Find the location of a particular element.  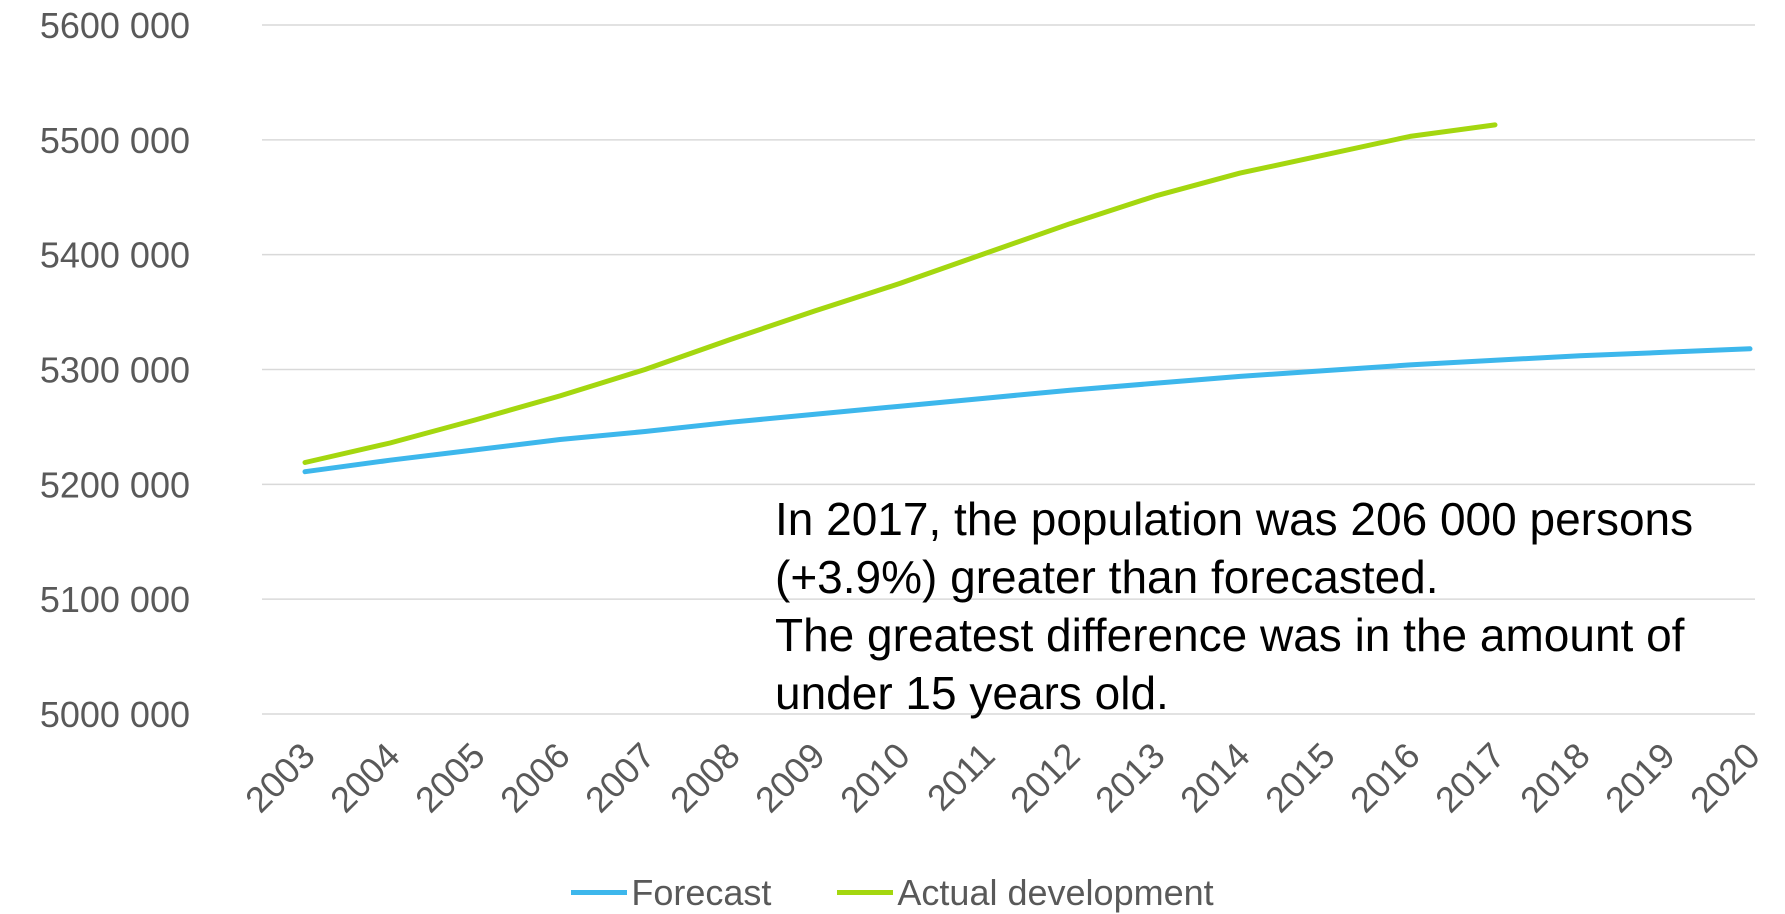

annotation-line: (+3.9%) greater than forecasted. is located at coordinates (1107, 577).